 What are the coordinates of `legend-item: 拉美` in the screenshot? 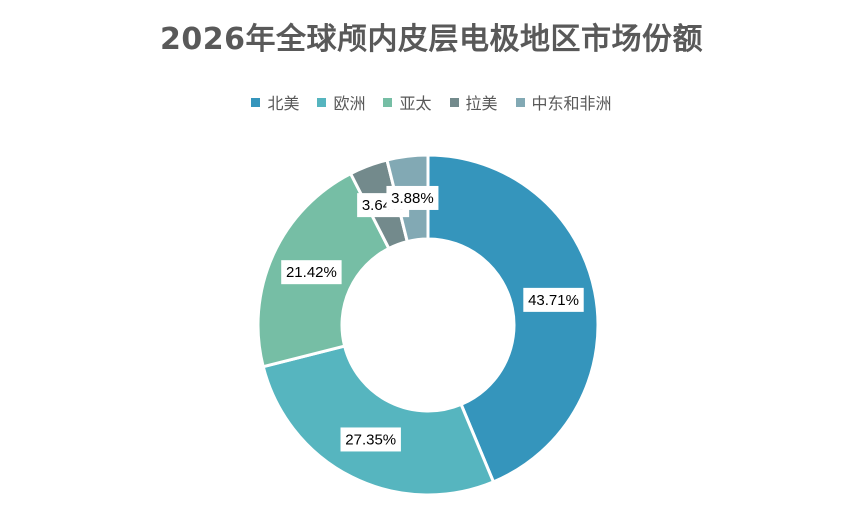 It's located at (473, 102).